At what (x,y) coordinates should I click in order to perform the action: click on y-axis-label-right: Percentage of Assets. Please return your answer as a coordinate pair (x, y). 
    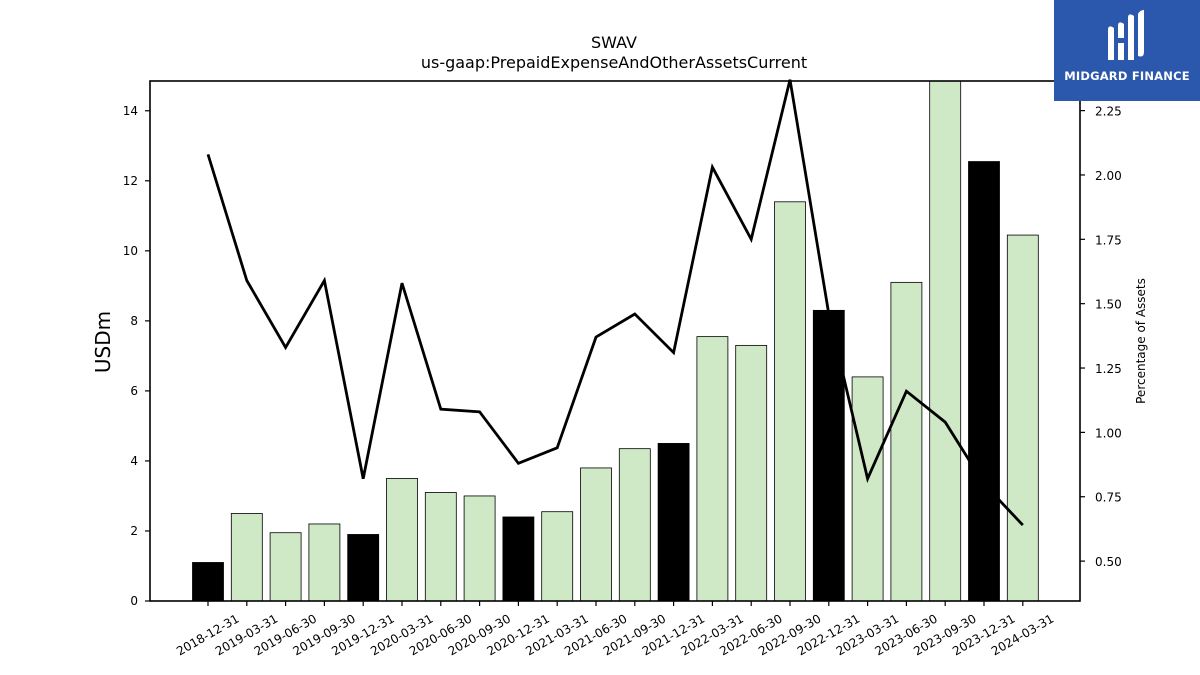
    Looking at the image, I should click on (1141, 341).